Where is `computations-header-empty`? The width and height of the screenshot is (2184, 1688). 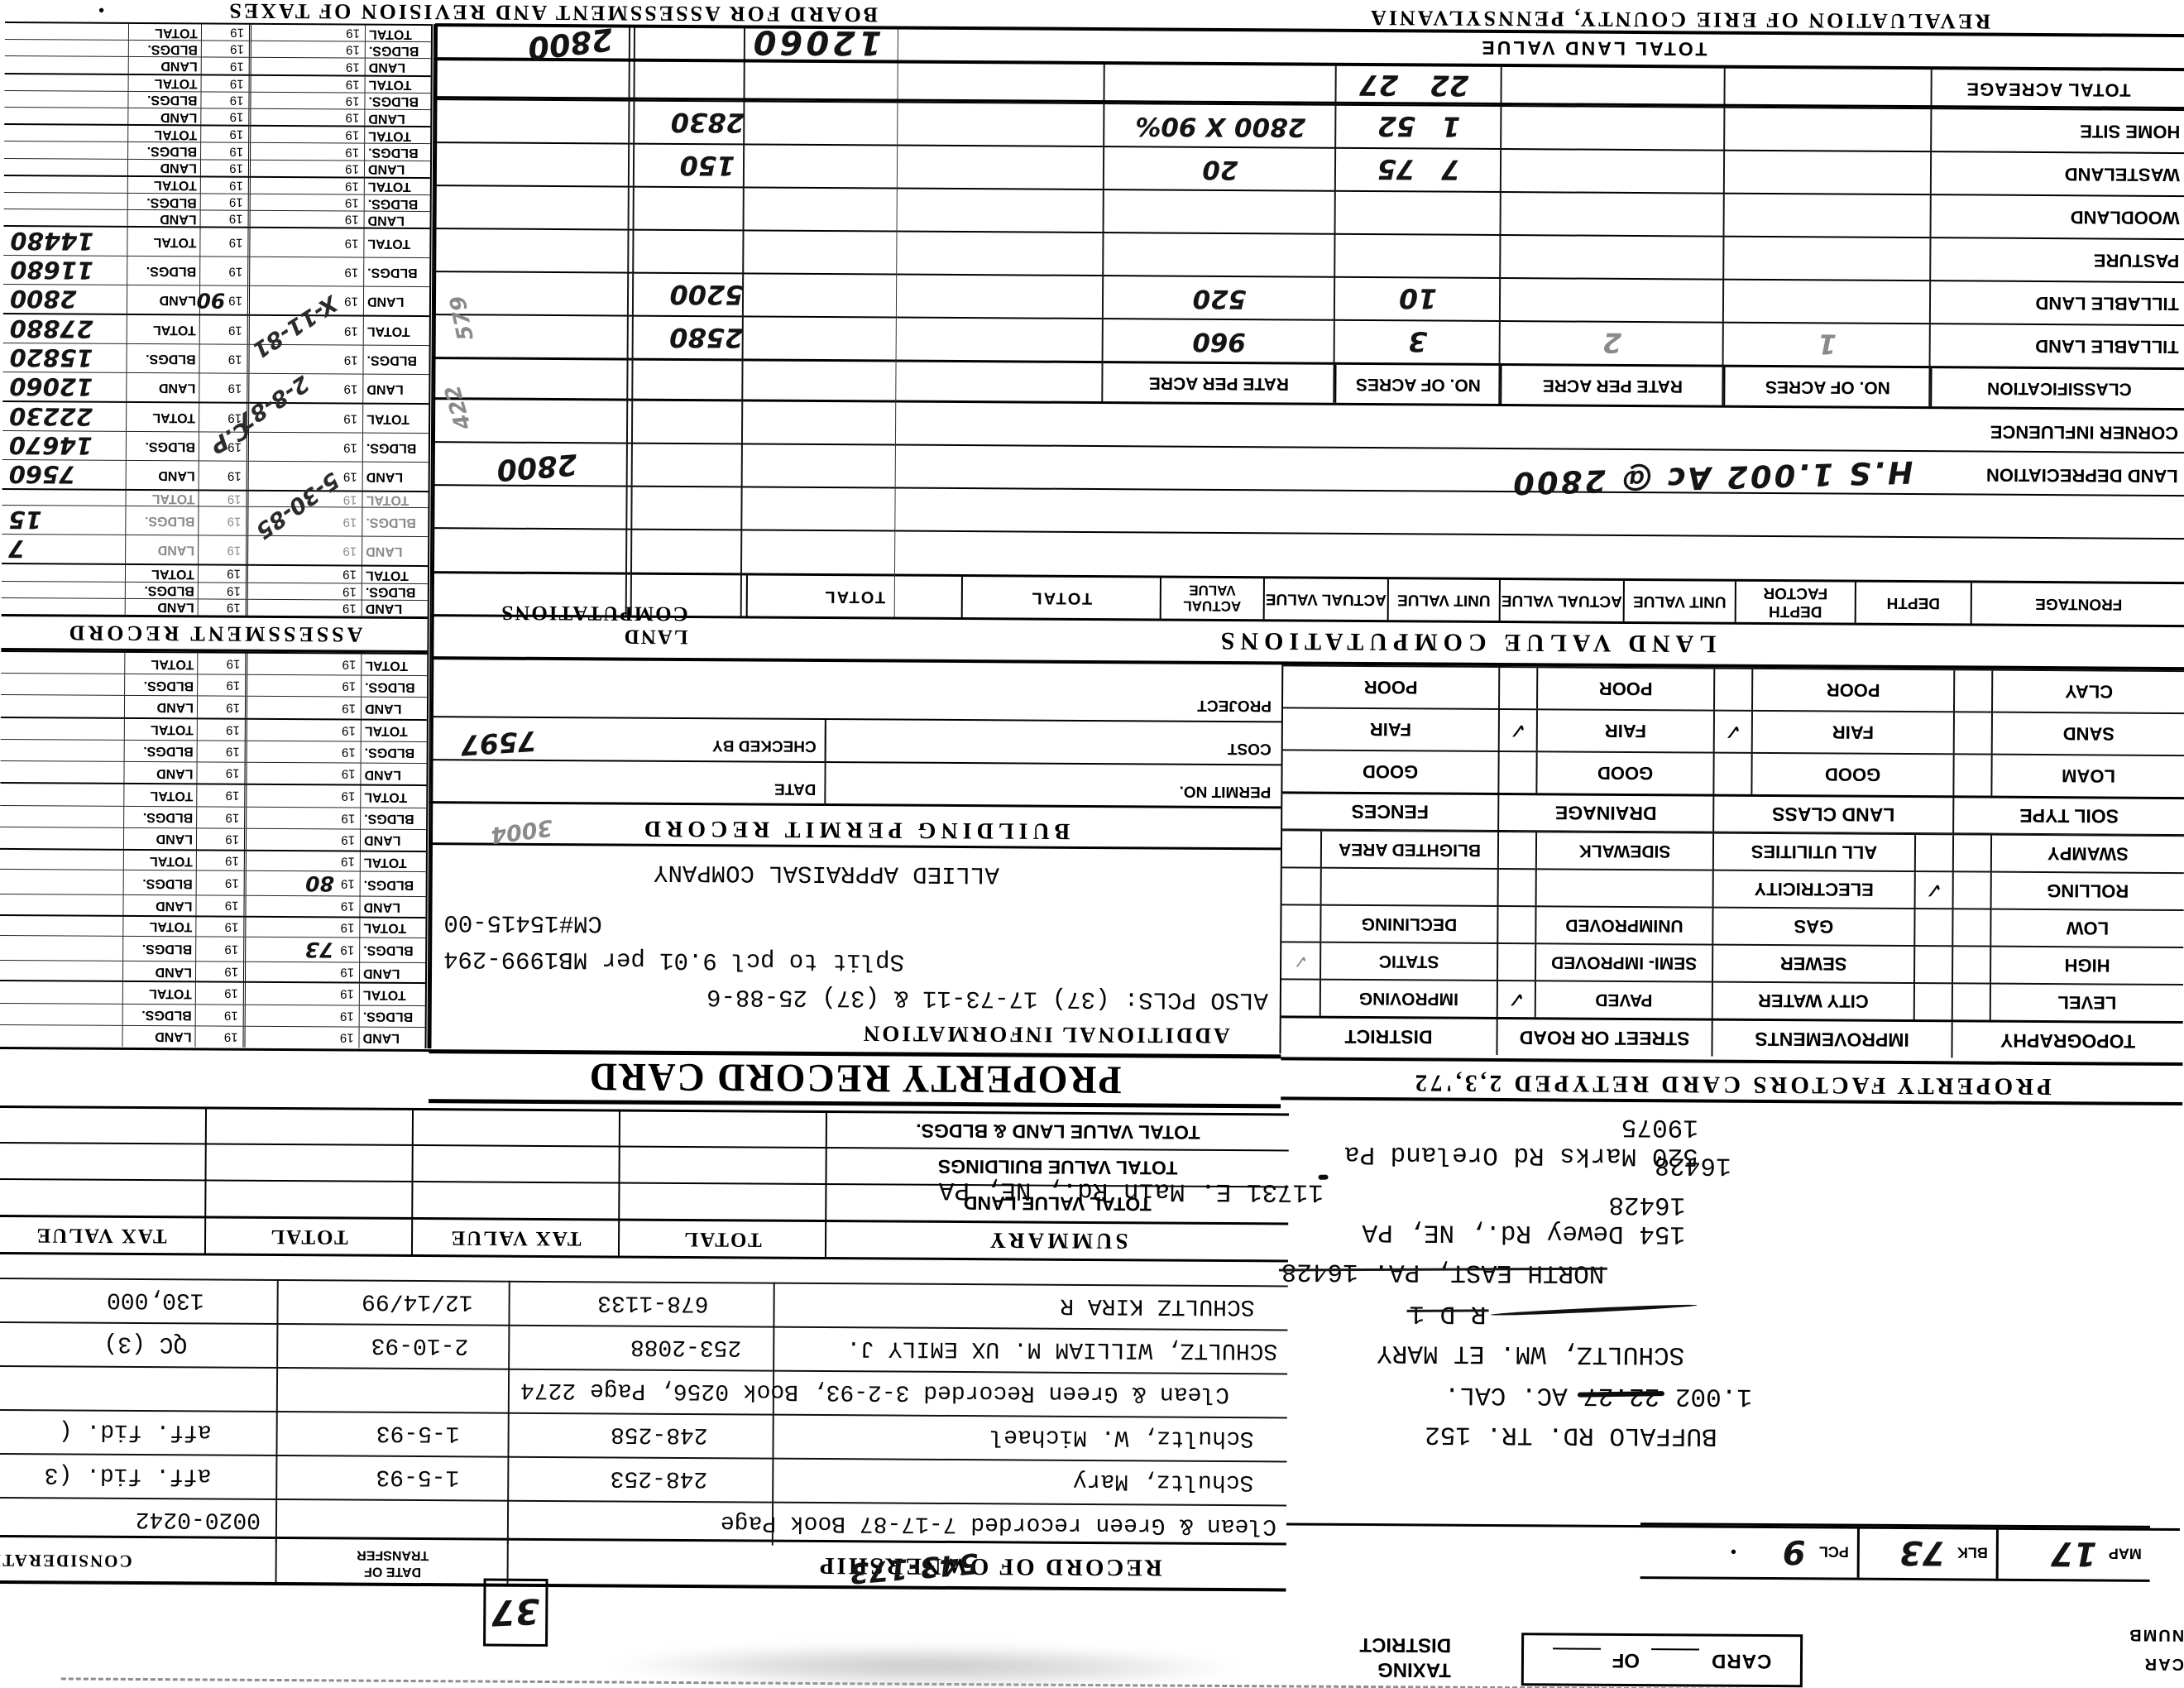
computations-header-empty is located at coordinates (589, 594).